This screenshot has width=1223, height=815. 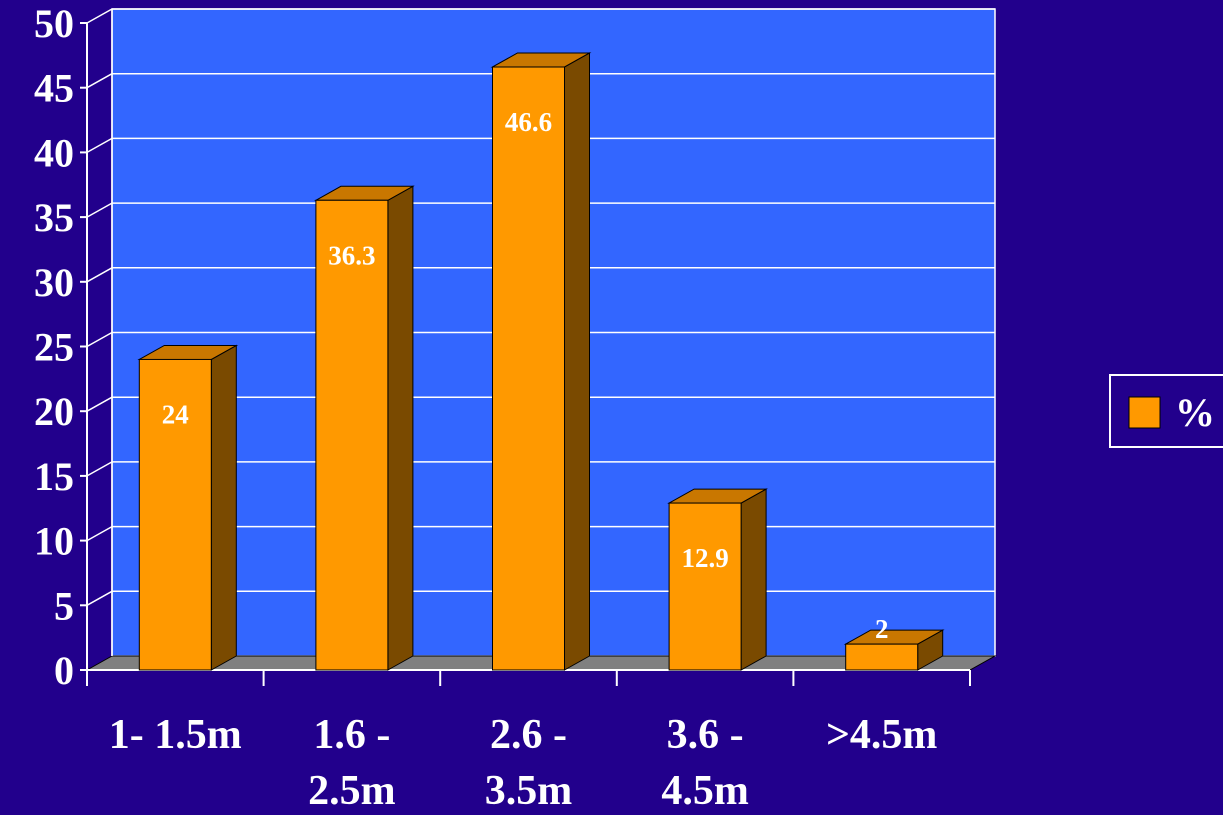 I want to click on legend-label: %, so click(x=1195, y=412).